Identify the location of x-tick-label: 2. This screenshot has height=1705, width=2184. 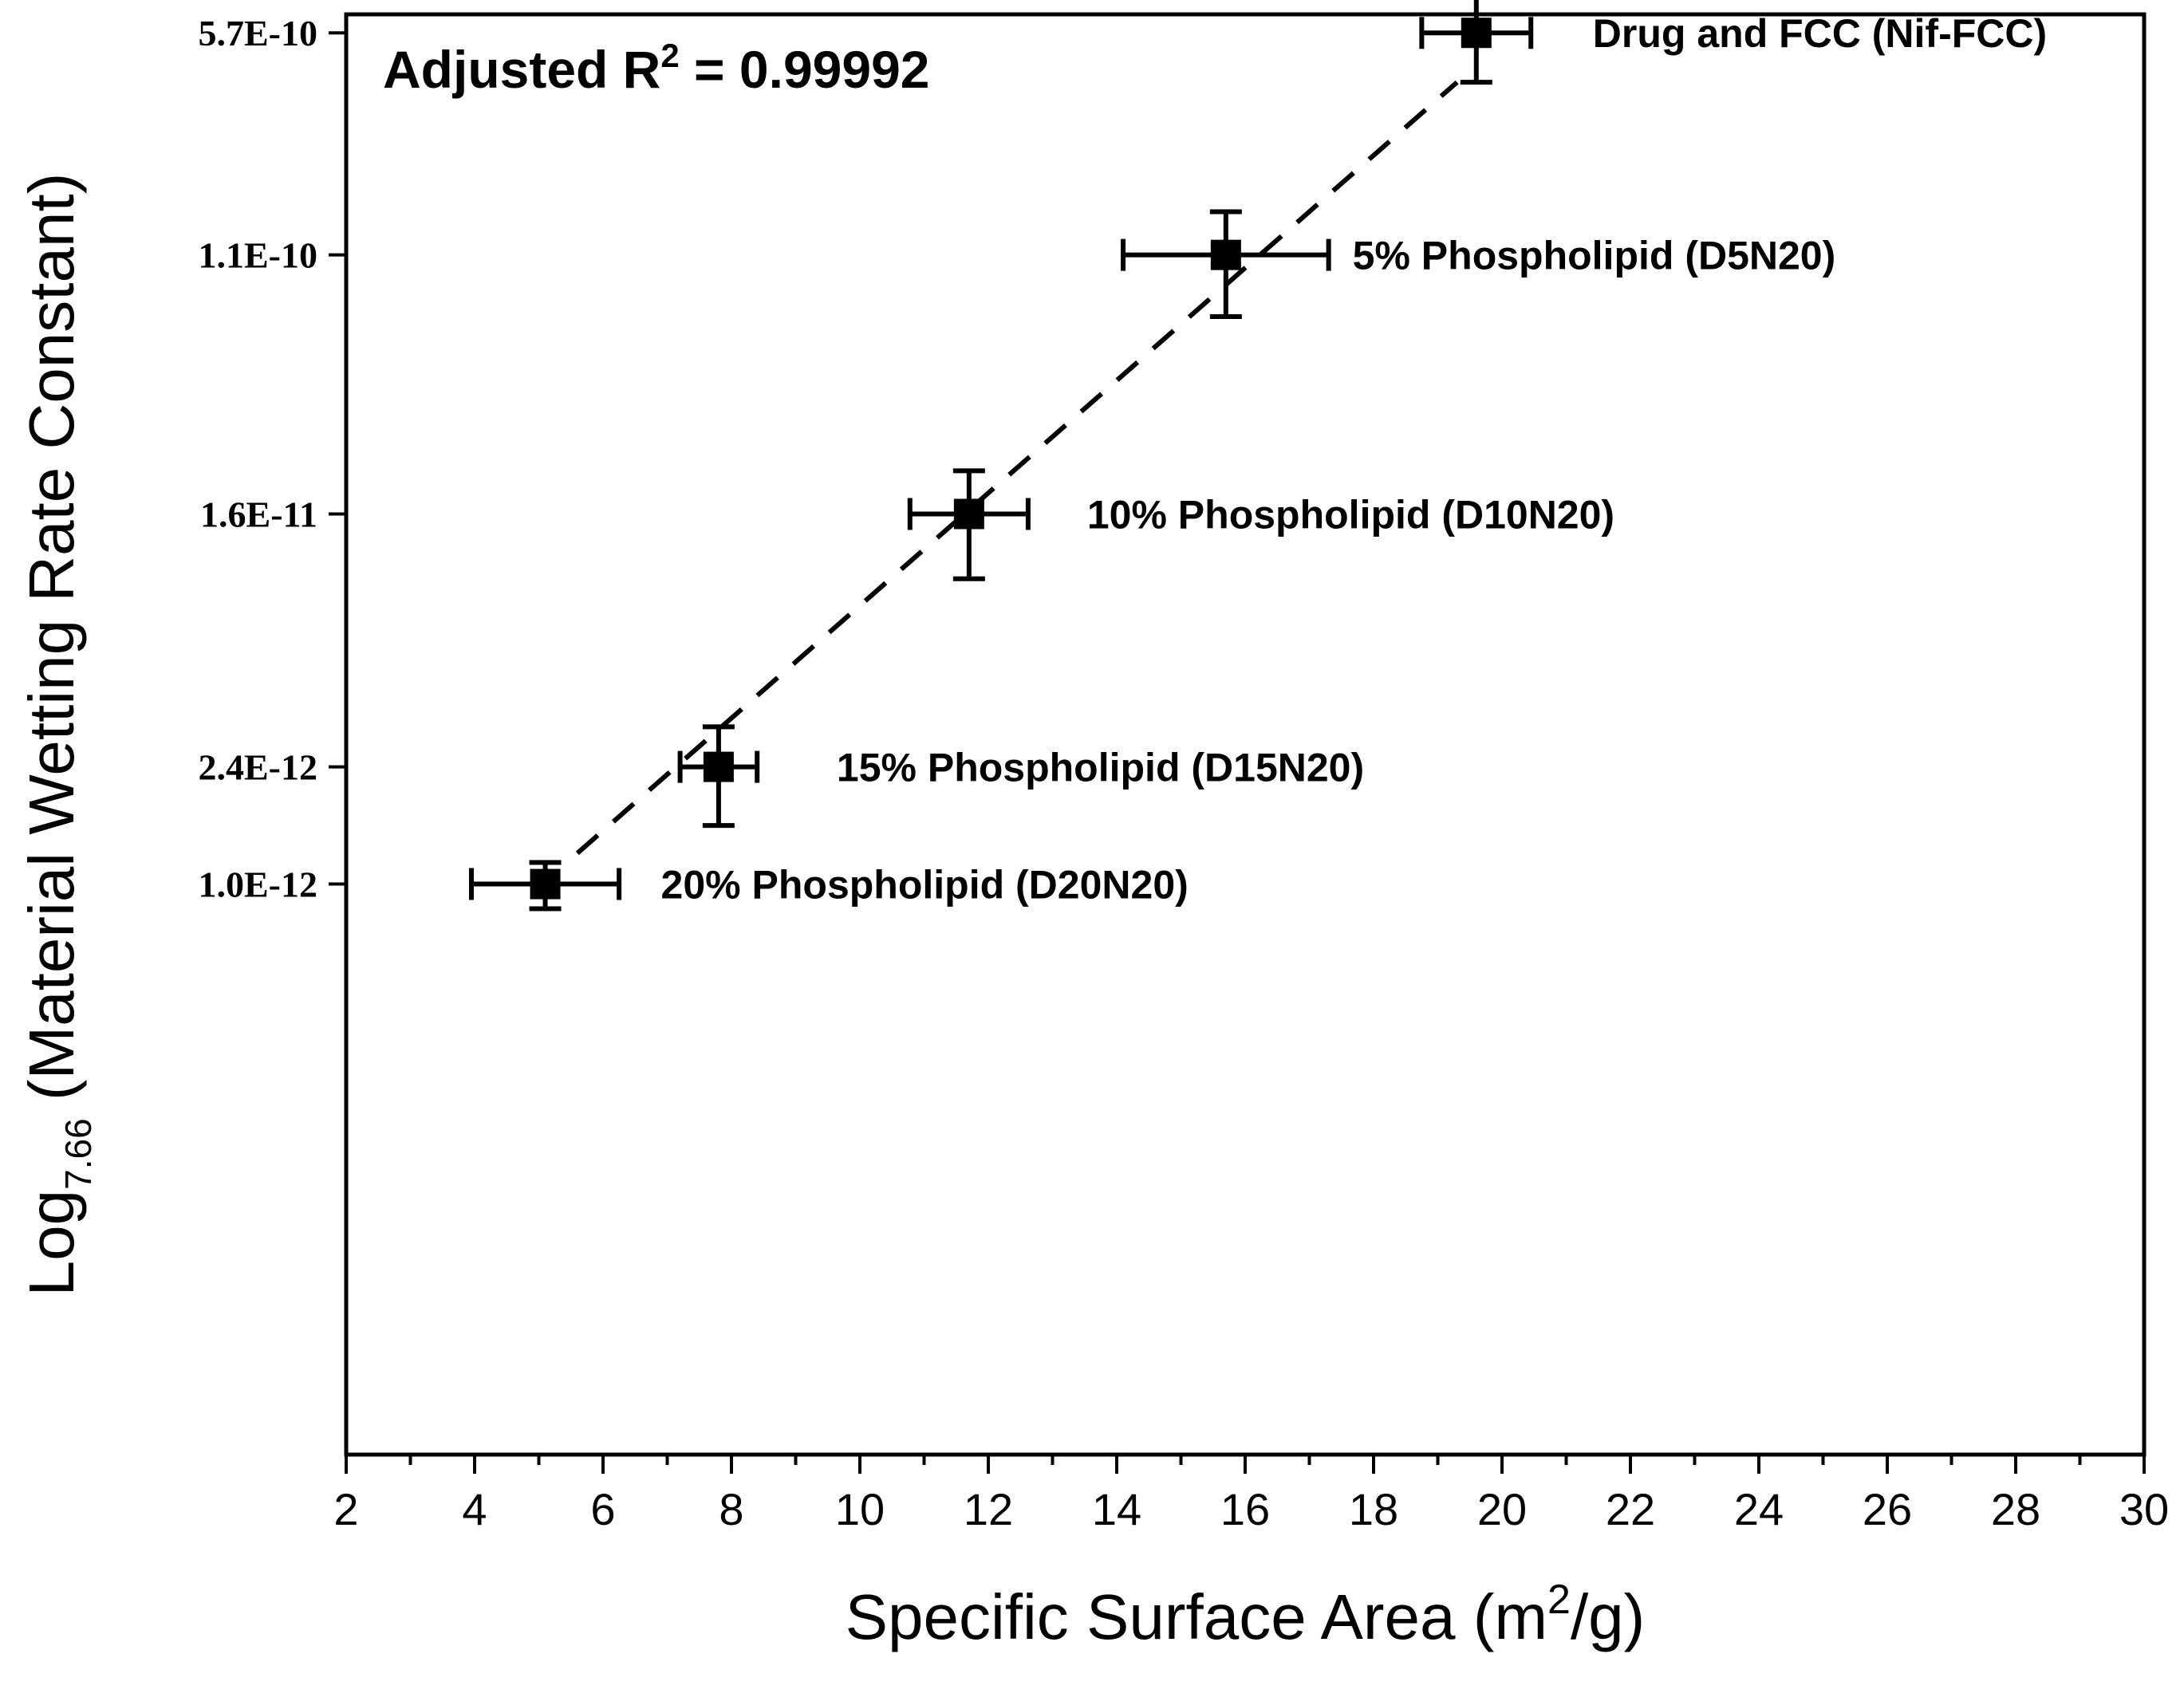
(345, 1509).